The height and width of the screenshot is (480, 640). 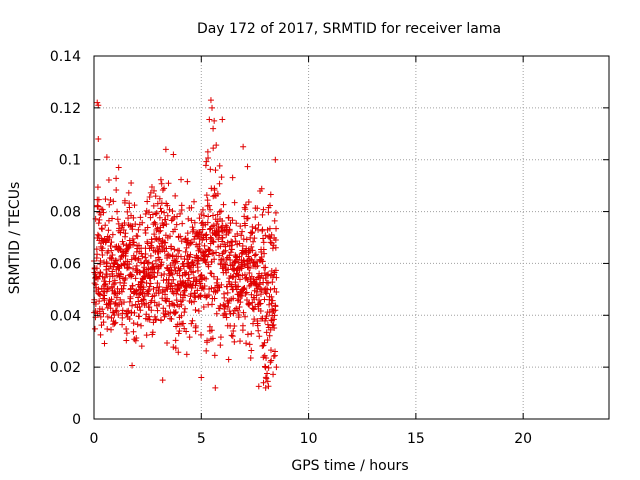 I want to click on y-tick-label: 0.12, so click(x=65, y=109).